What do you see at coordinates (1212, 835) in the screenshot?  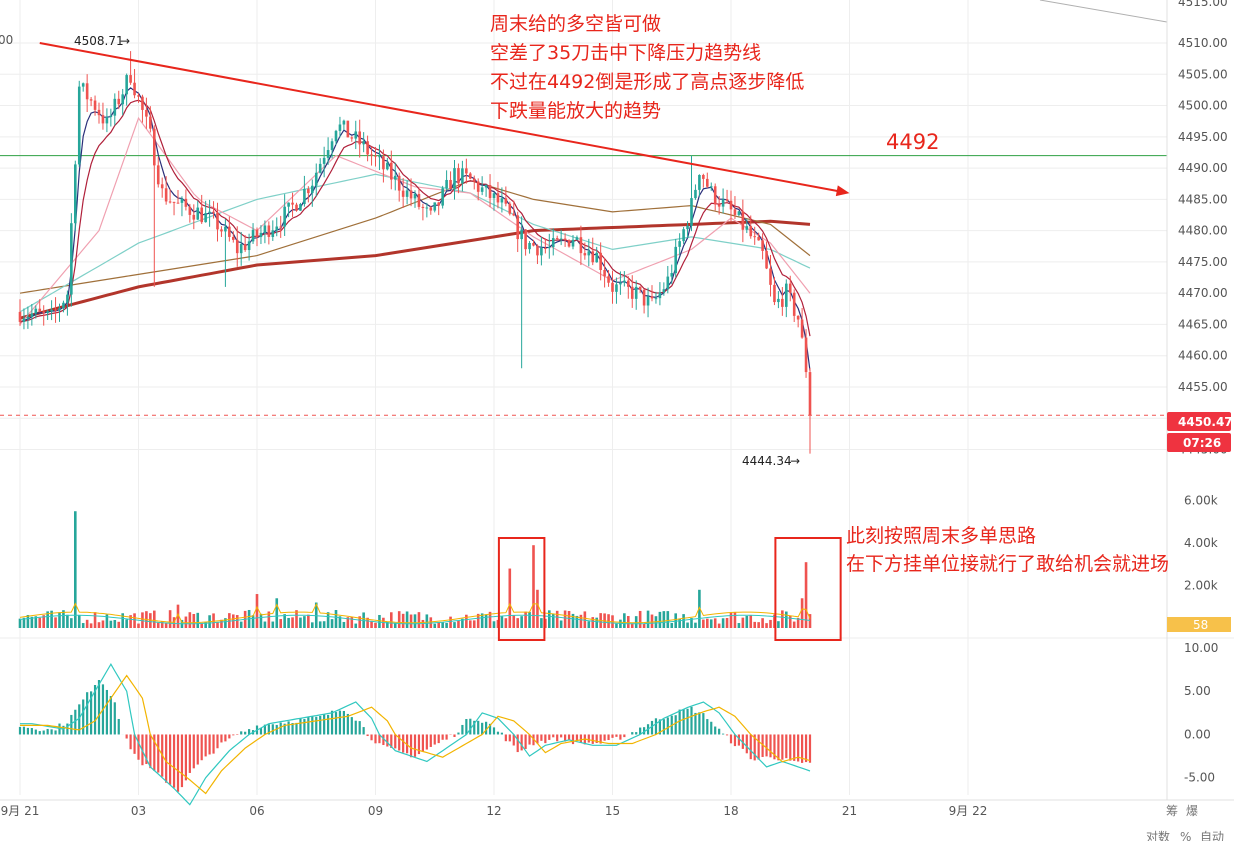 I see `auto-scale-toggle: 自动` at bounding box center [1212, 835].